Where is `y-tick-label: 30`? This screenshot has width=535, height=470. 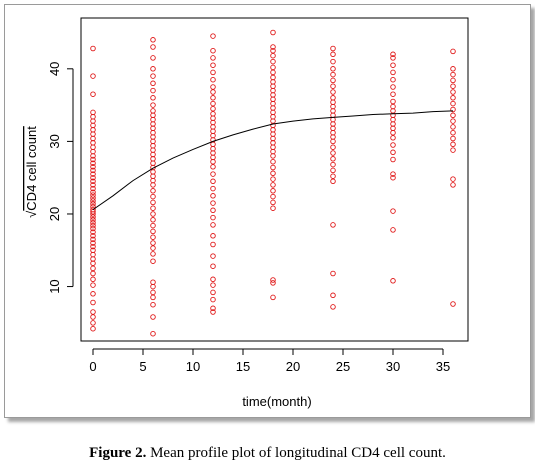 y-tick-label: 30 is located at coordinates (54, 141).